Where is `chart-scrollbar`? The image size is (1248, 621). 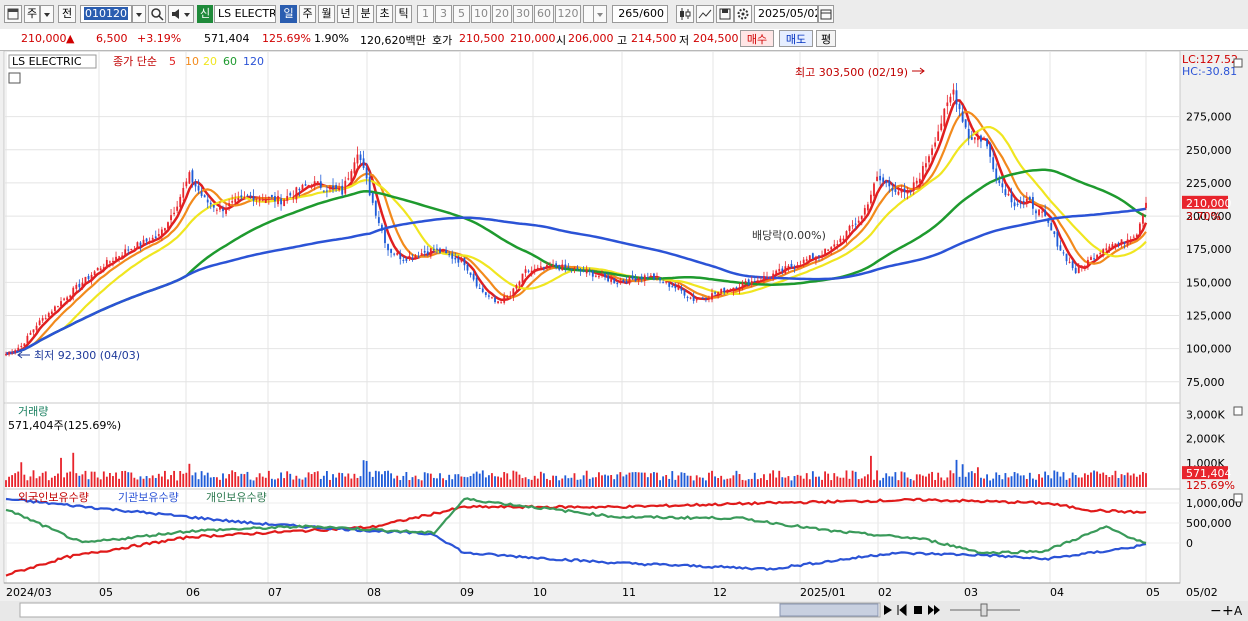
chart-scrollbar is located at coordinates (450, 610).